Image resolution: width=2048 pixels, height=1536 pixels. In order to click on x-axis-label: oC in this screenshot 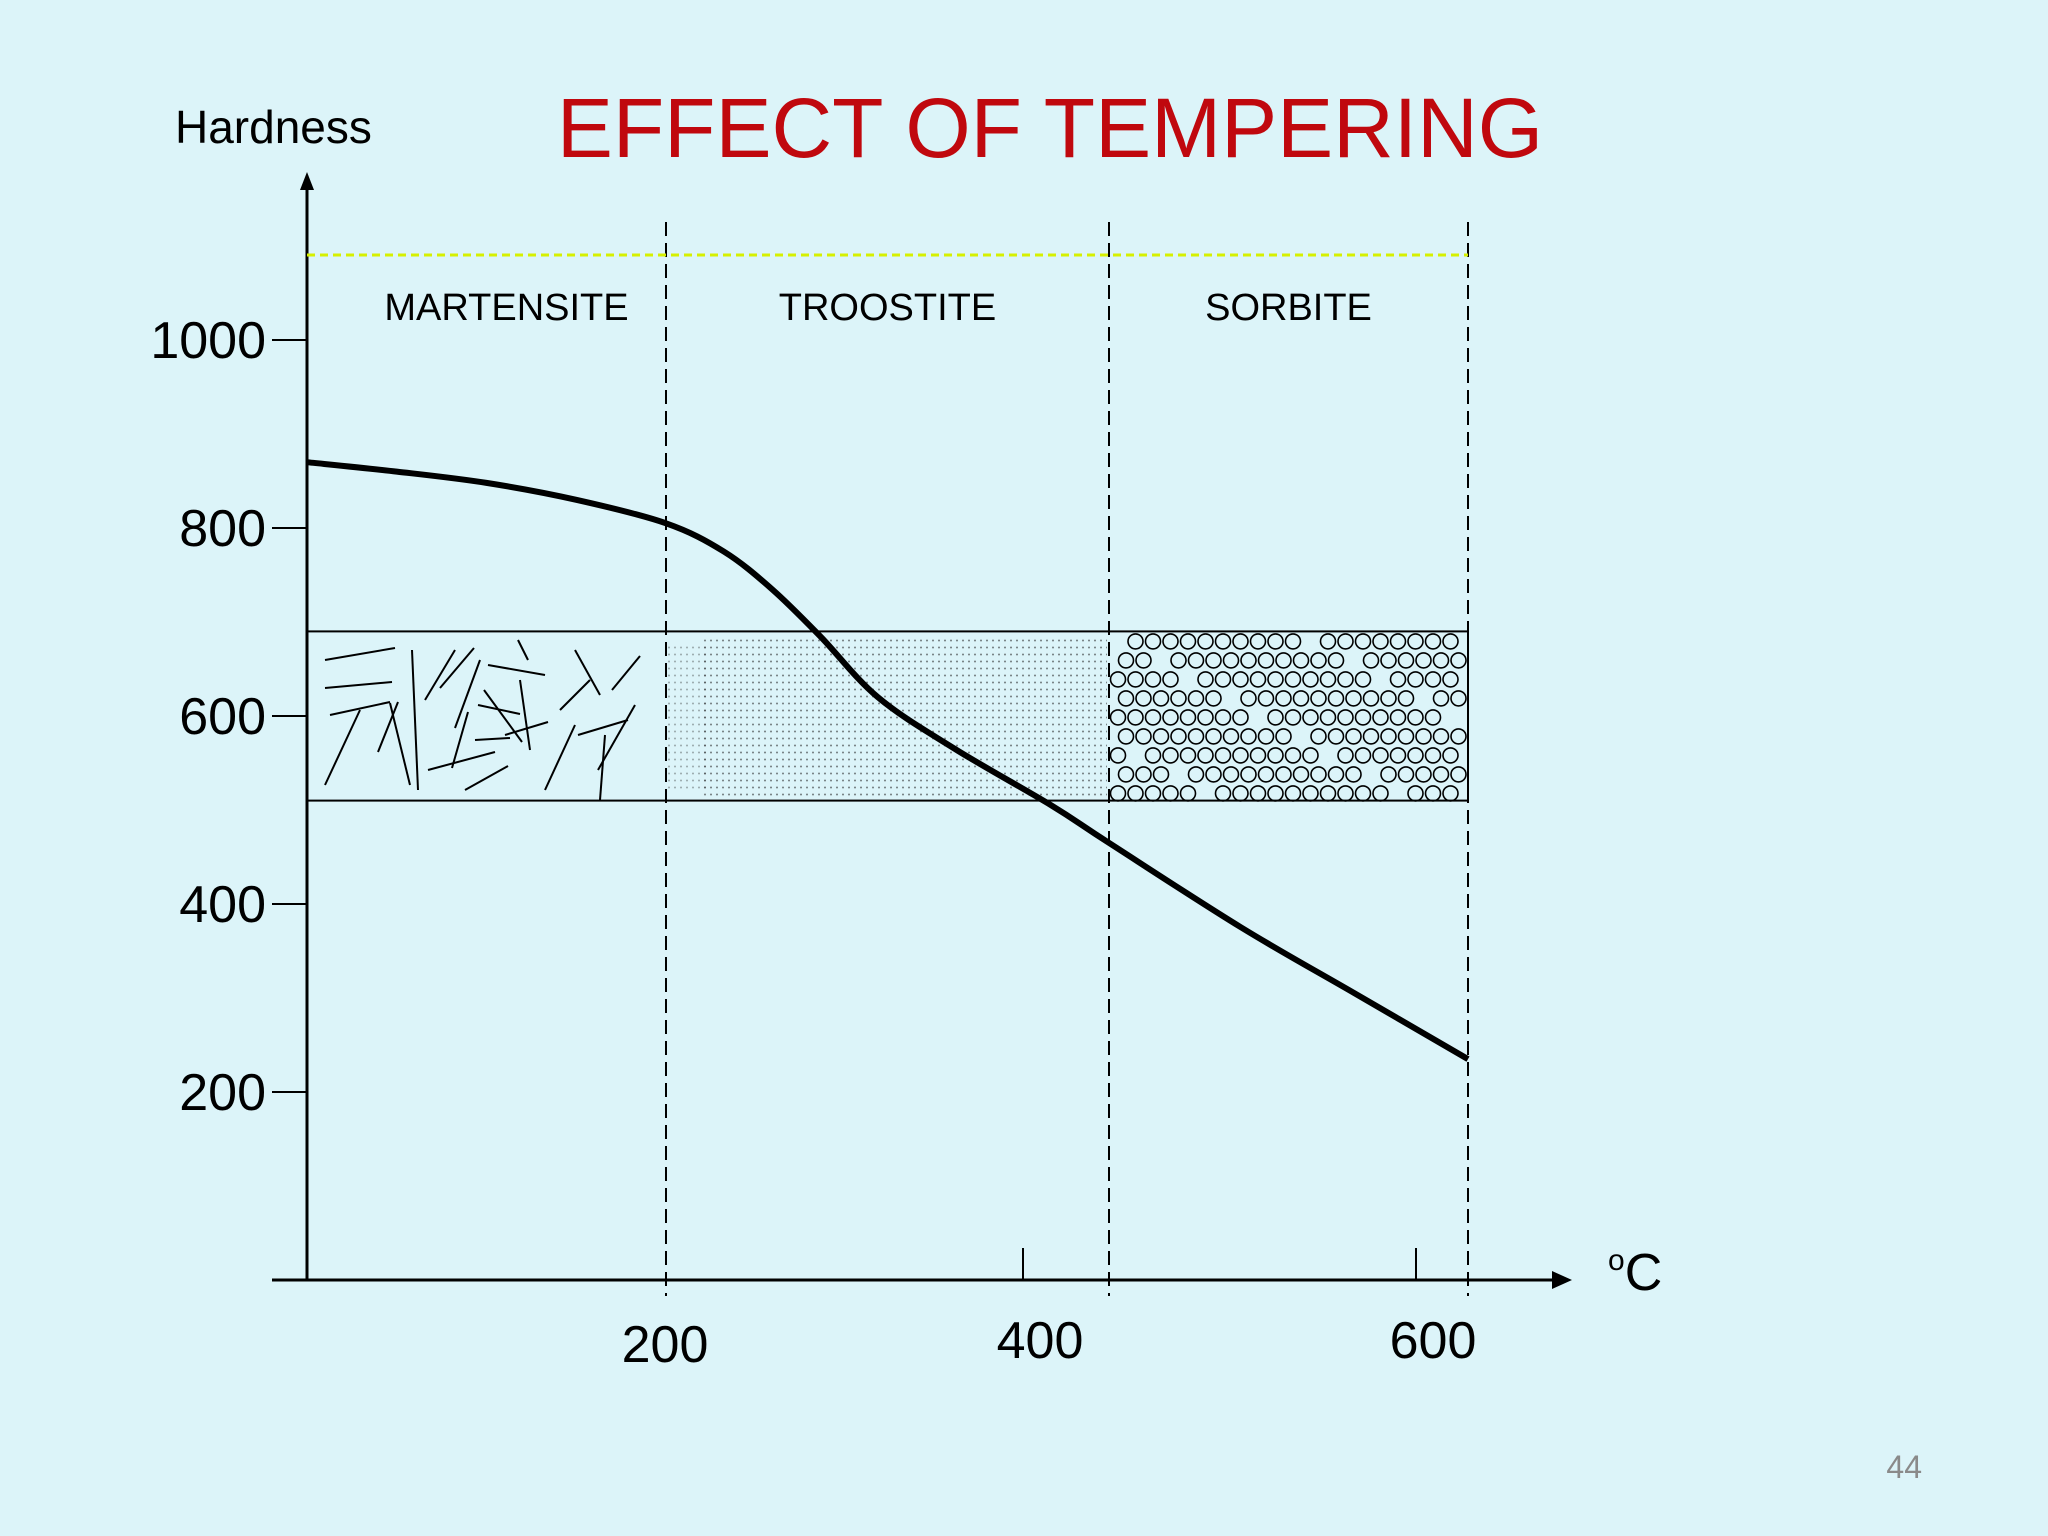, I will do `click(1635, 1273)`.